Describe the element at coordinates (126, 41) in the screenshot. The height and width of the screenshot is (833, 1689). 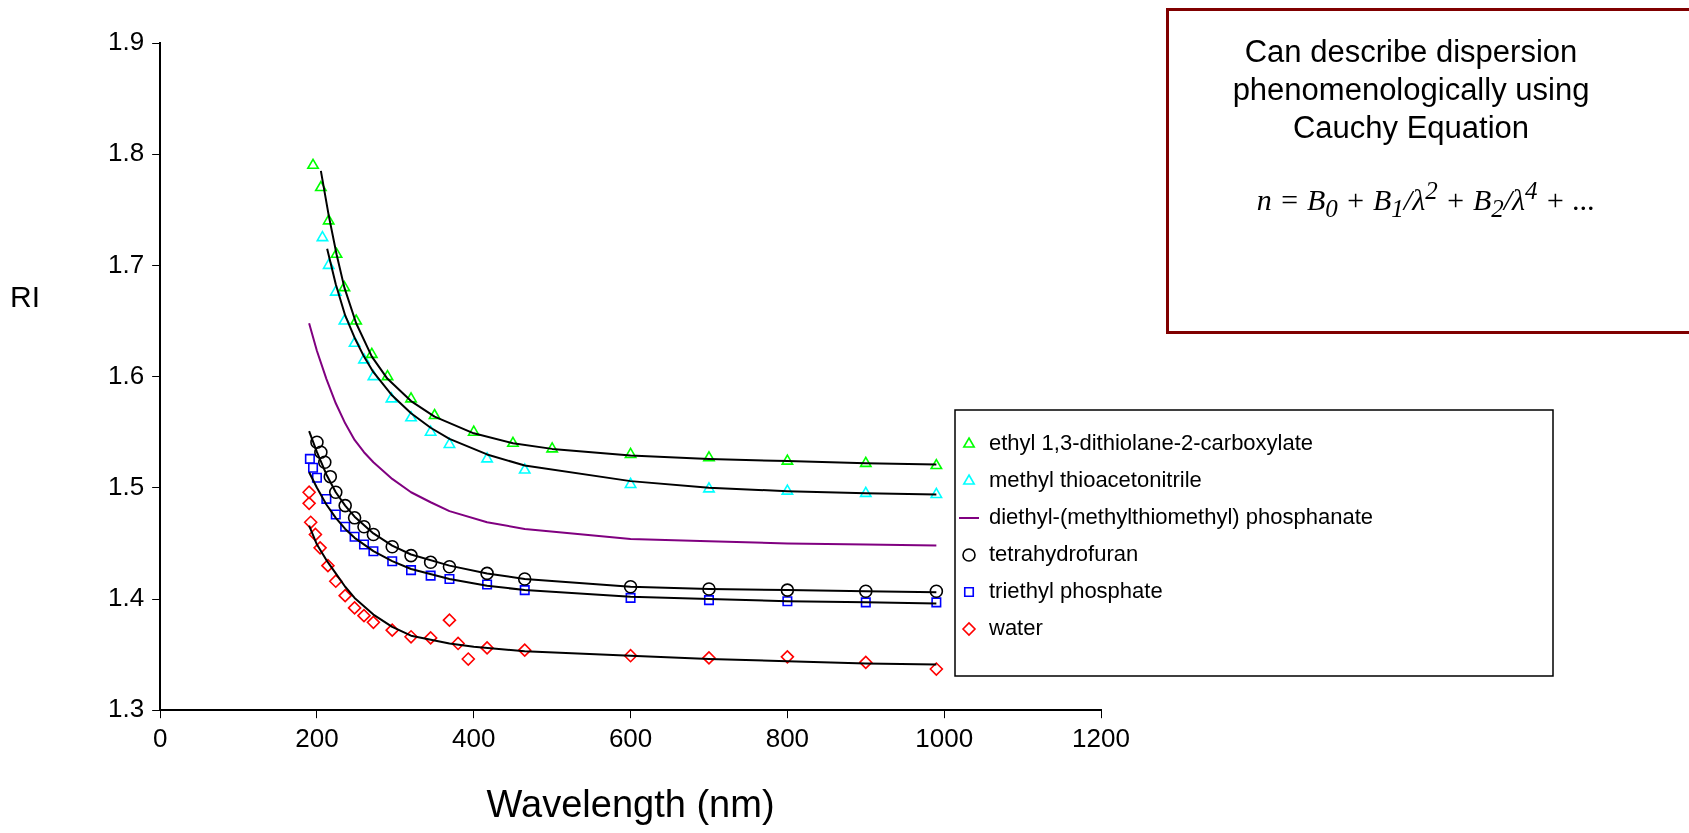
I see `y-tick-label: 1.9` at that location.